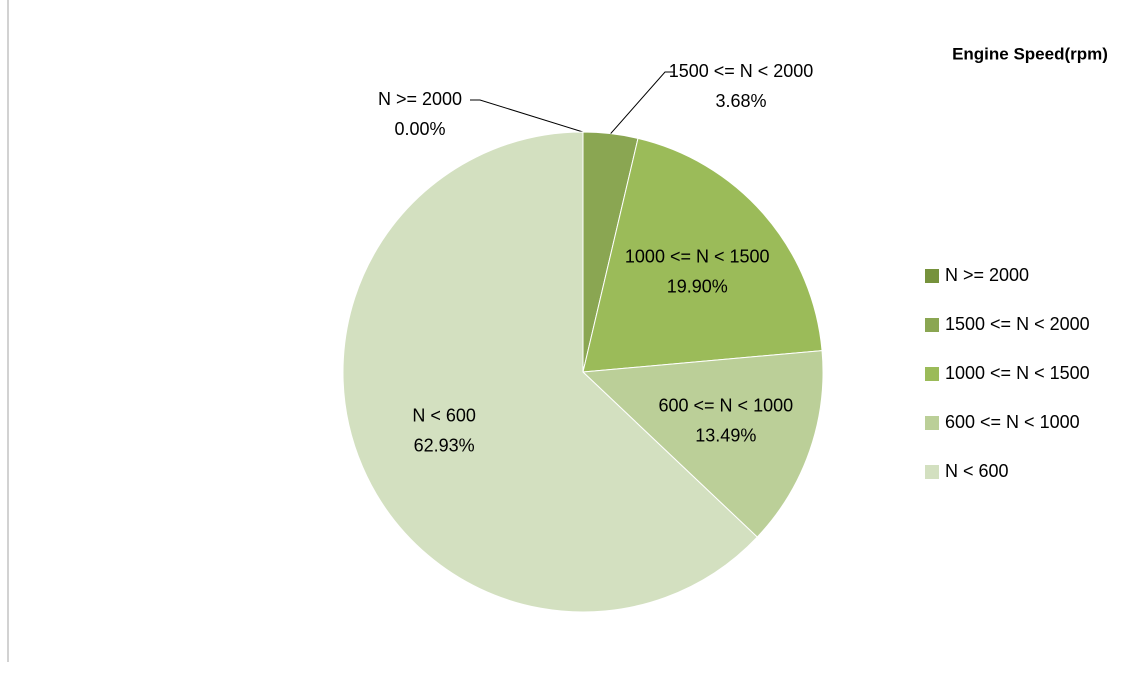 Image resolution: width=1145 pixels, height=675 pixels. Describe the element at coordinates (1030, 53) in the screenshot. I see `legend-title: Engine Speed(rpm)` at that location.